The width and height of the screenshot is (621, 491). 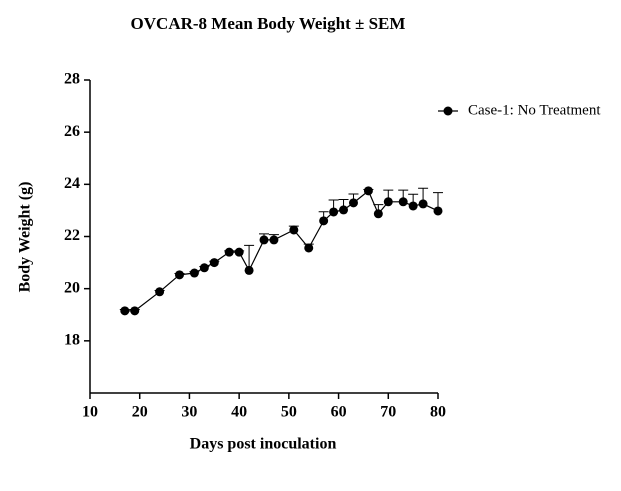 I want to click on series-line, so click(x=281, y=250).